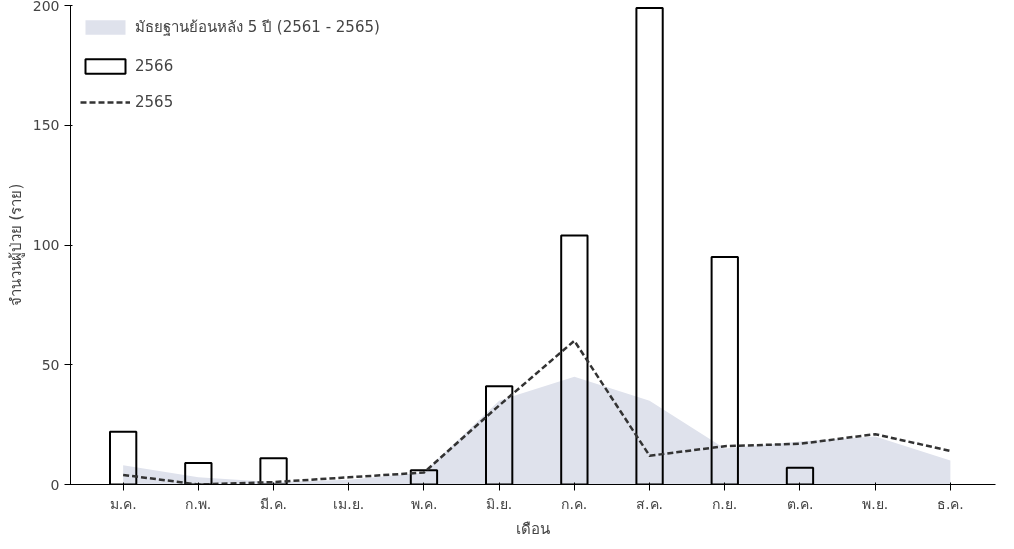 Image resolution: width=1014 pixels, height=549 pixels. Describe the element at coordinates (46, 7) in the screenshot. I see `y-tick-label: 200` at that location.